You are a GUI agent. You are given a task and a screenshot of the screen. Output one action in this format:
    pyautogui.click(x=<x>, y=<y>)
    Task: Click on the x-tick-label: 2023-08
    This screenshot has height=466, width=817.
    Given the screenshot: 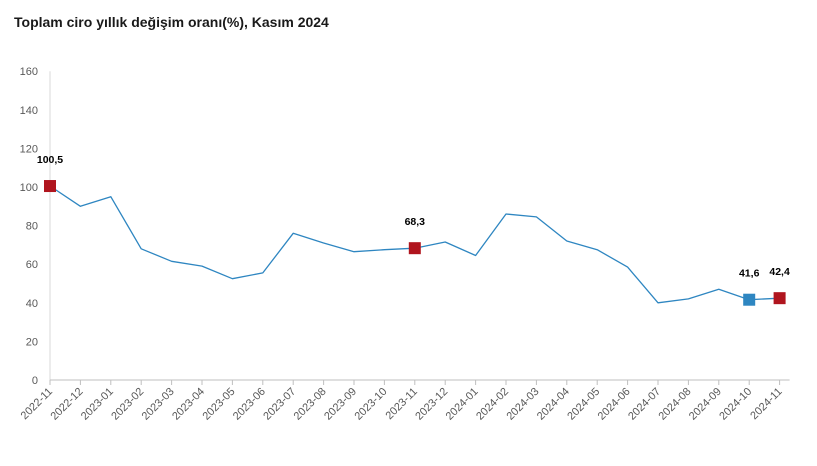 What is the action you would take?
    pyautogui.click(x=310, y=404)
    